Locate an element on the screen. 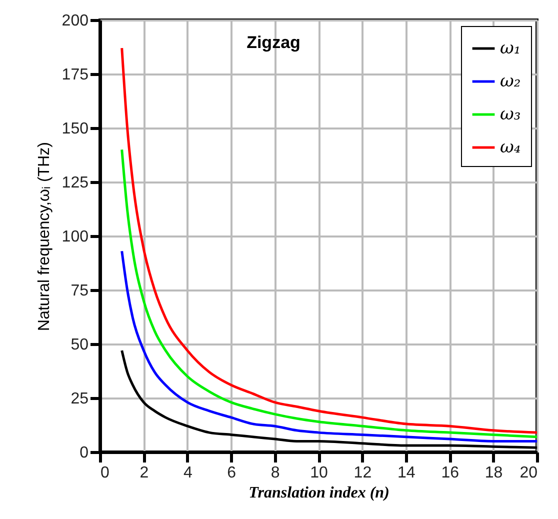 The height and width of the screenshot is (519, 558). x-tick-label: 14 is located at coordinates (407, 473).